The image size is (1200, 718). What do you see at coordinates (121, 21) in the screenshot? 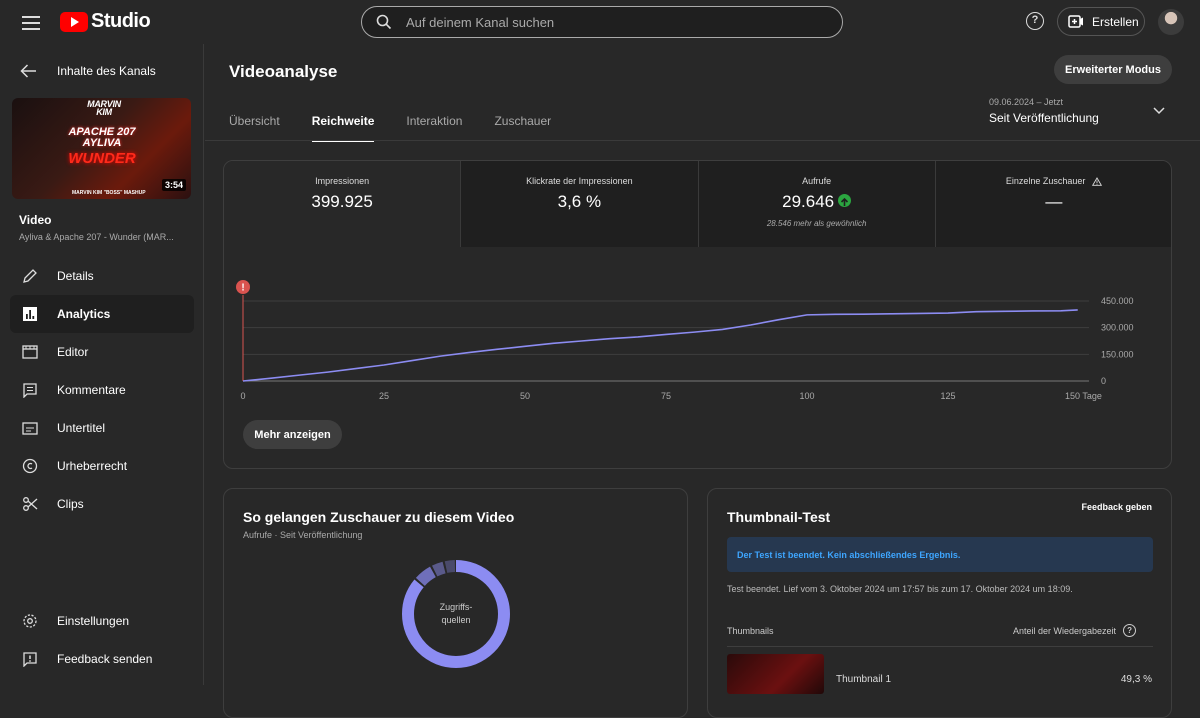
I see `logo-text: Studio` at bounding box center [121, 21].